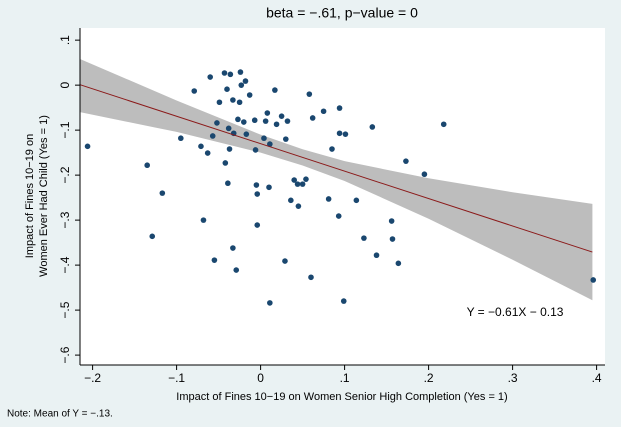  I want to click on y-tick-label: 0, so click(65, 84).